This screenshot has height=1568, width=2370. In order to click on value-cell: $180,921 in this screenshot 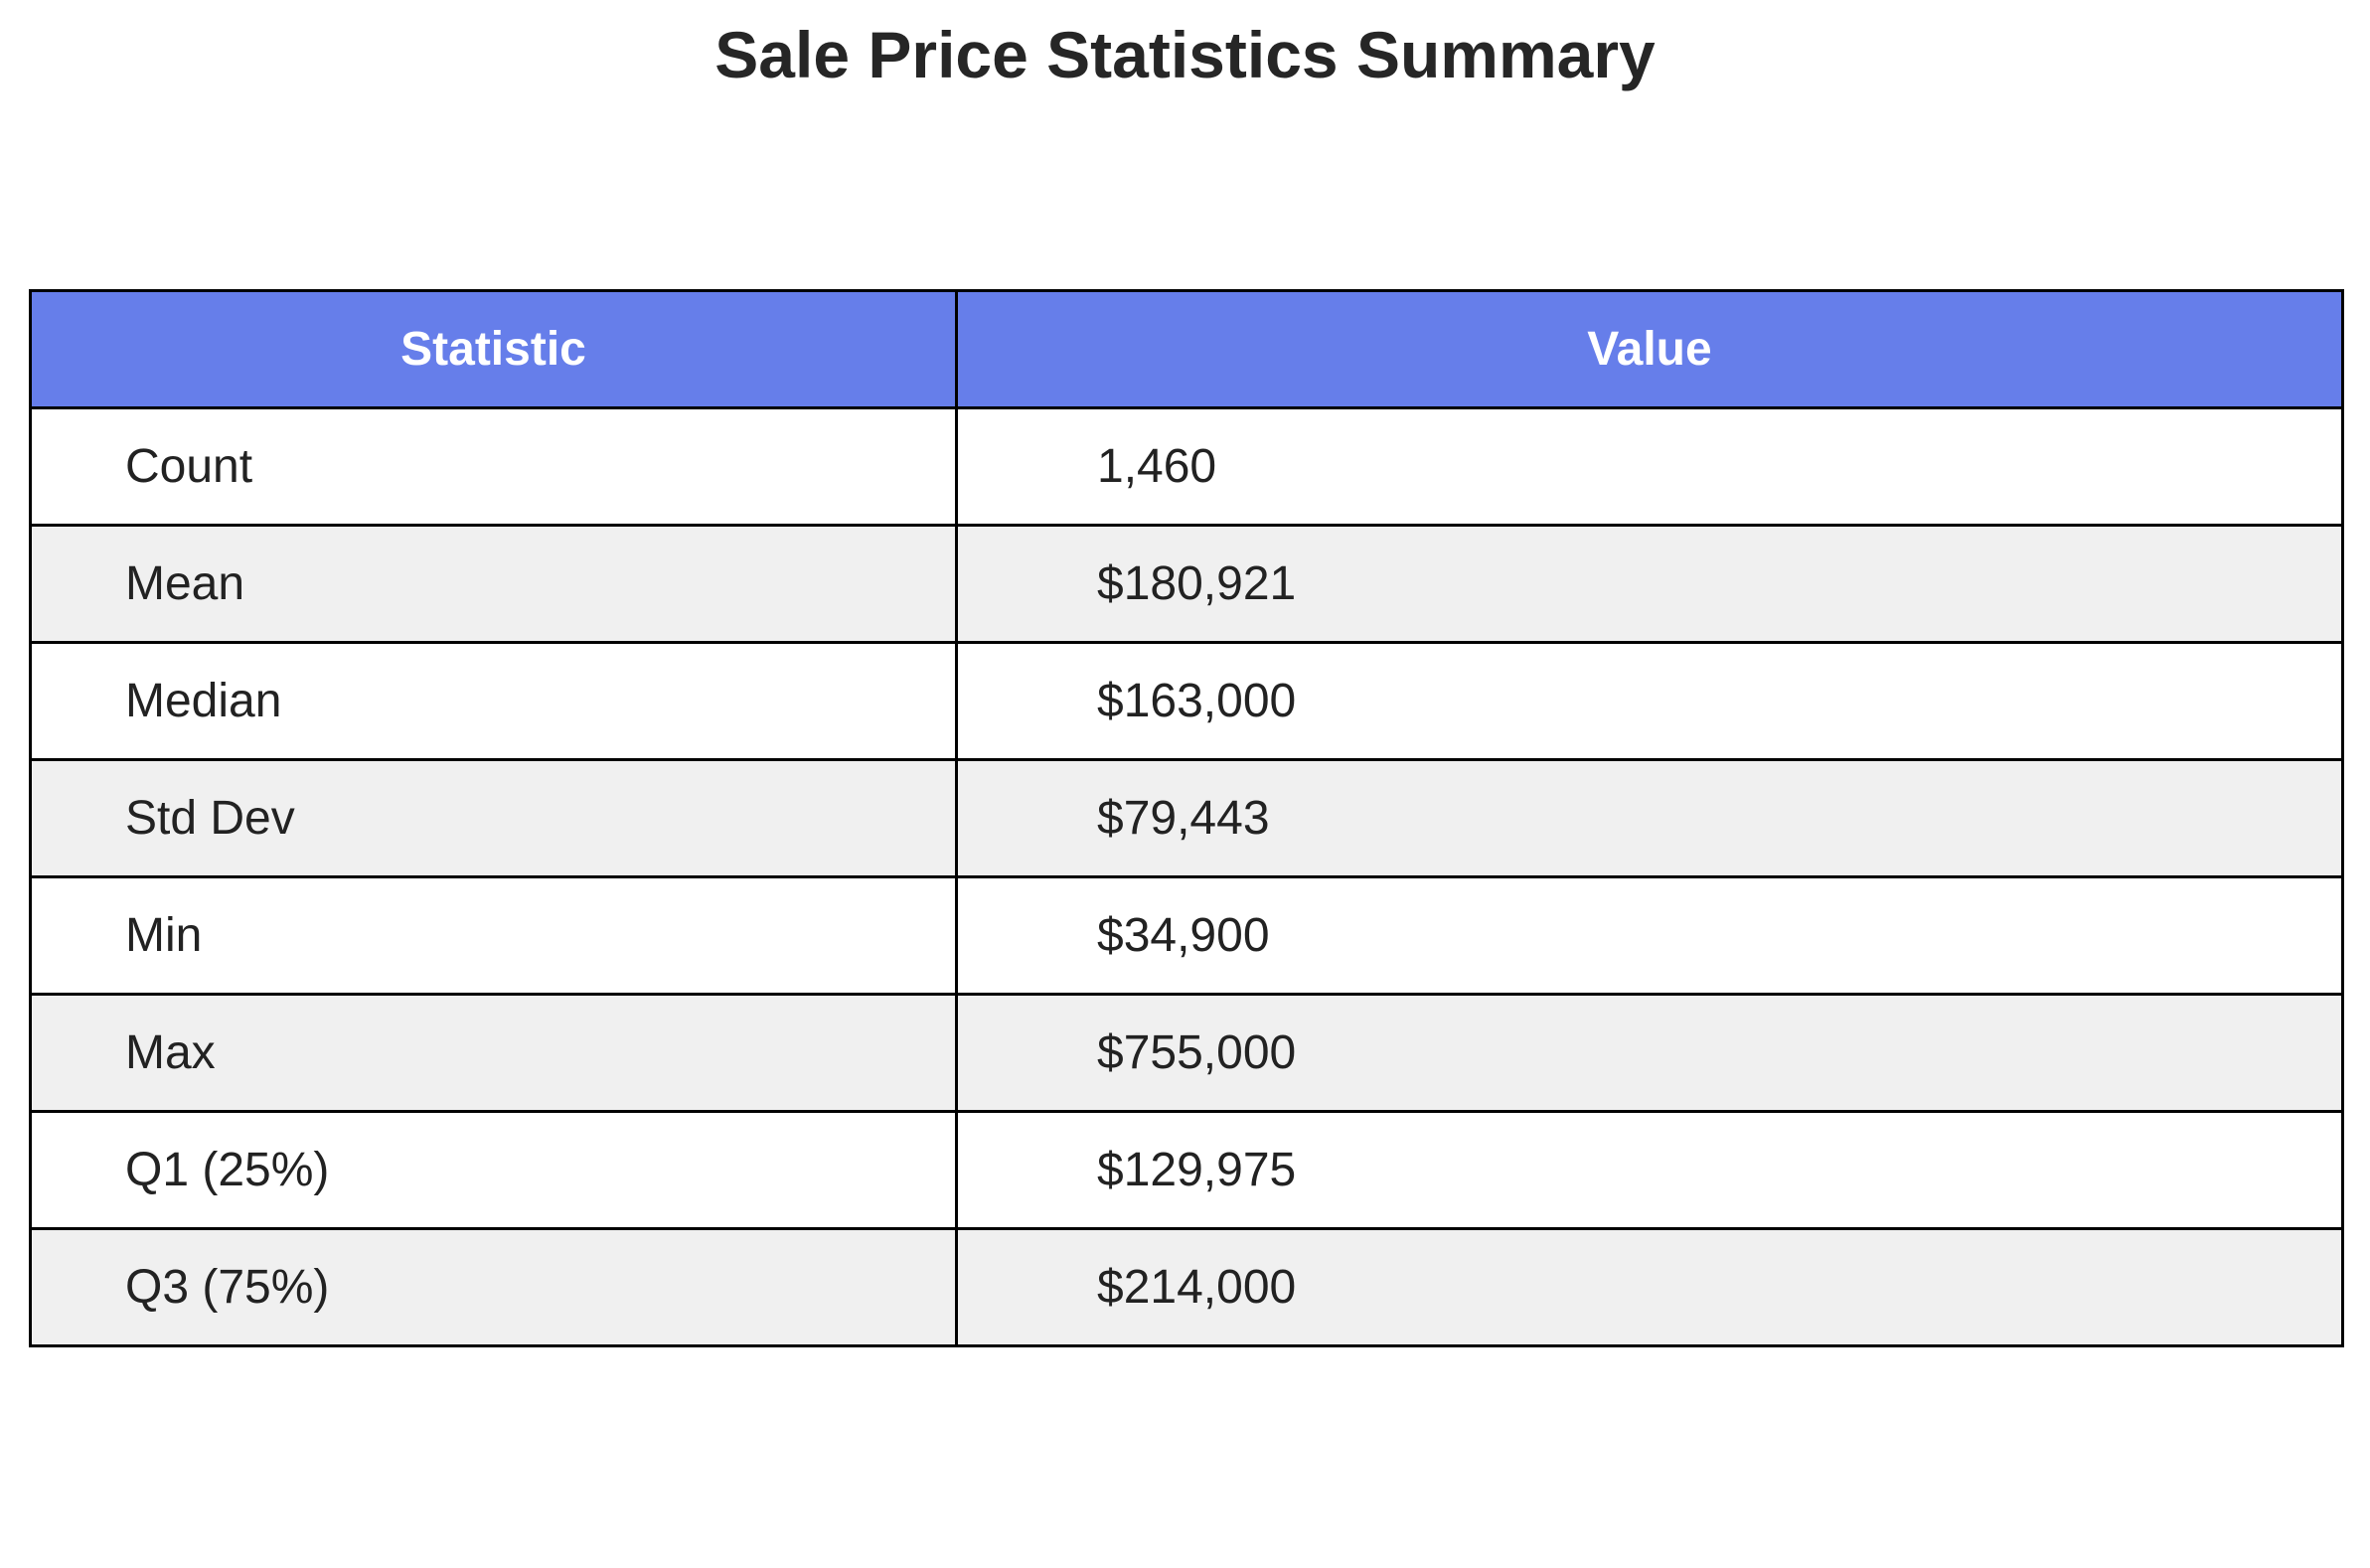, I will do `click(1649, 584)`.